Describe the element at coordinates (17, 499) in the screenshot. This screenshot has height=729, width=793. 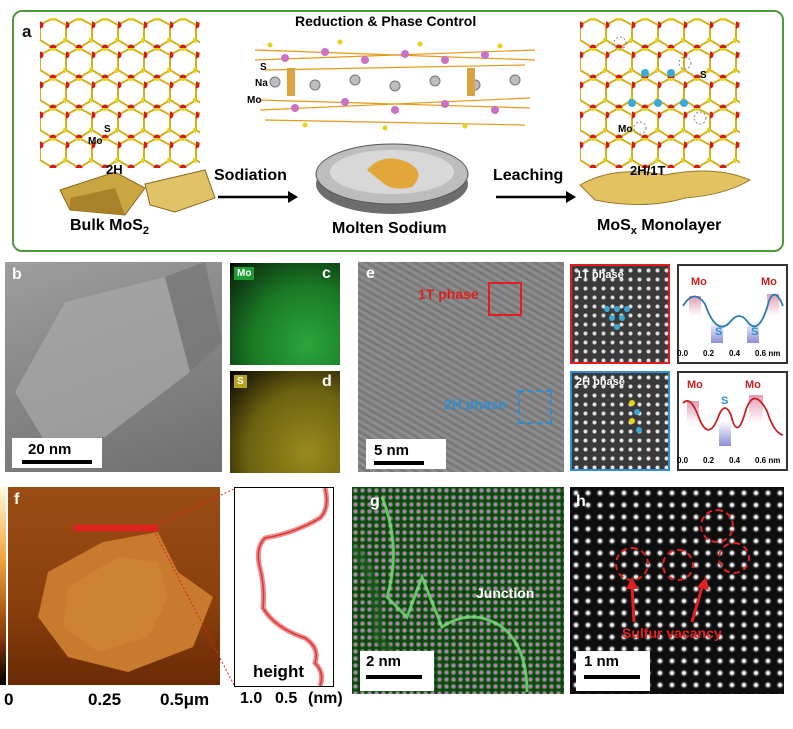
I see `panel-f-label: f` at that location.